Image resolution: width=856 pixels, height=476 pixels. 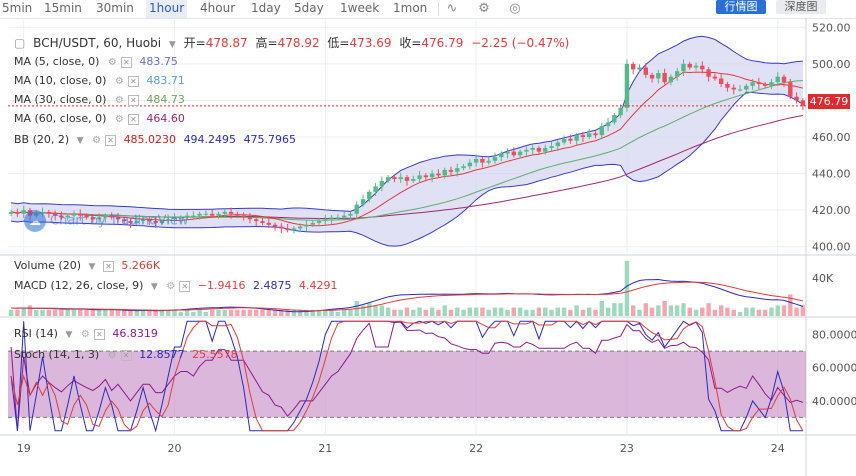 I want to click on volume-label: Volume (20), so click(x=47, y=265).